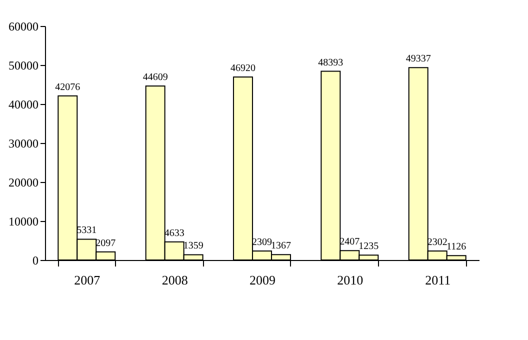  What do you see at coordinates (262, 242) in the screenshot?
I see `data-label: 2309` at bounding box center [262, 242].